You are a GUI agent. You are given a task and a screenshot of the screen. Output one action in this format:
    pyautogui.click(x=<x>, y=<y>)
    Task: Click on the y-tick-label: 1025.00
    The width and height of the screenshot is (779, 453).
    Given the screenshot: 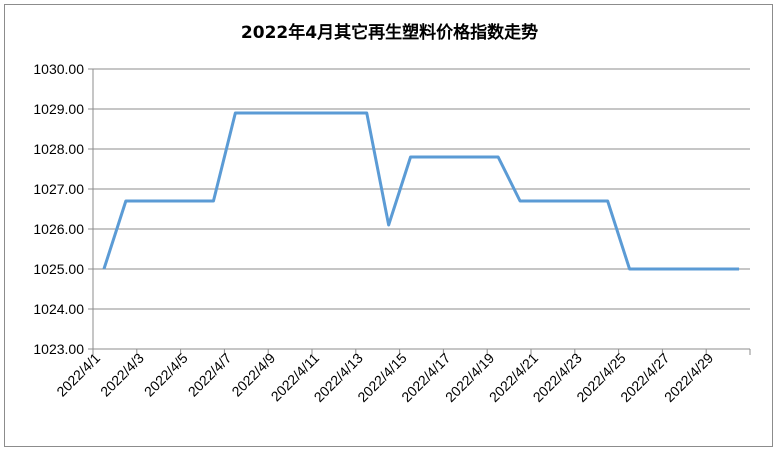 What is the action you would take?
    pyautogui.click(x=58, y=269)
    